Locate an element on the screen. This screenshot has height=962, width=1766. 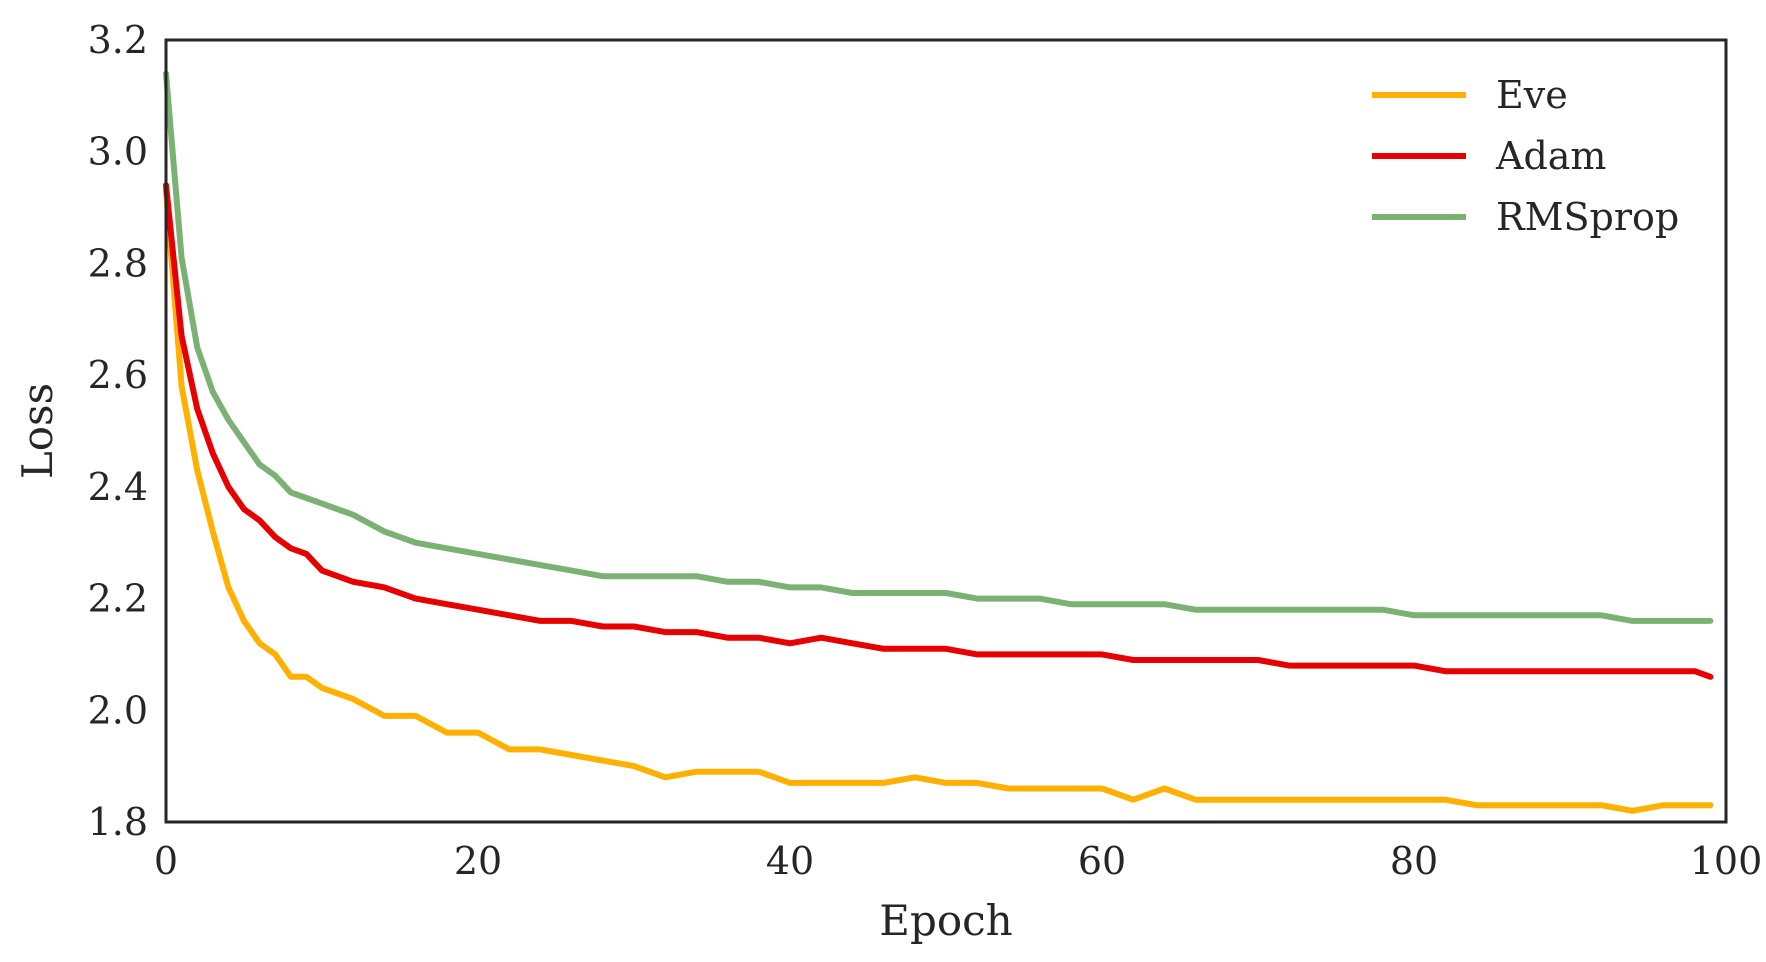
legend-label-adam: Adam is located at coordinates (1550, 156).